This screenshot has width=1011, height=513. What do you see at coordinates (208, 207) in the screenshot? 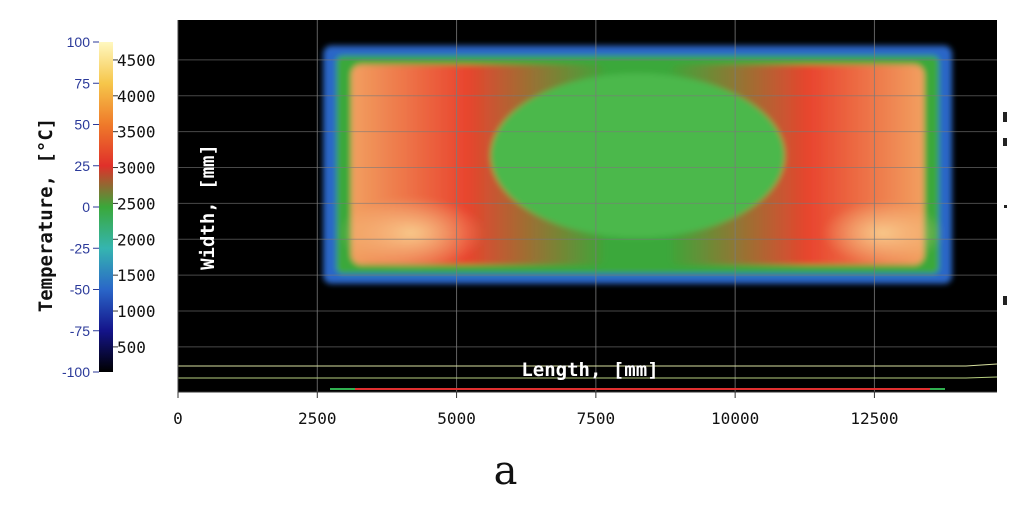
I see `y-axis-title: Width, [mm]` at bounding box center [208, 207].